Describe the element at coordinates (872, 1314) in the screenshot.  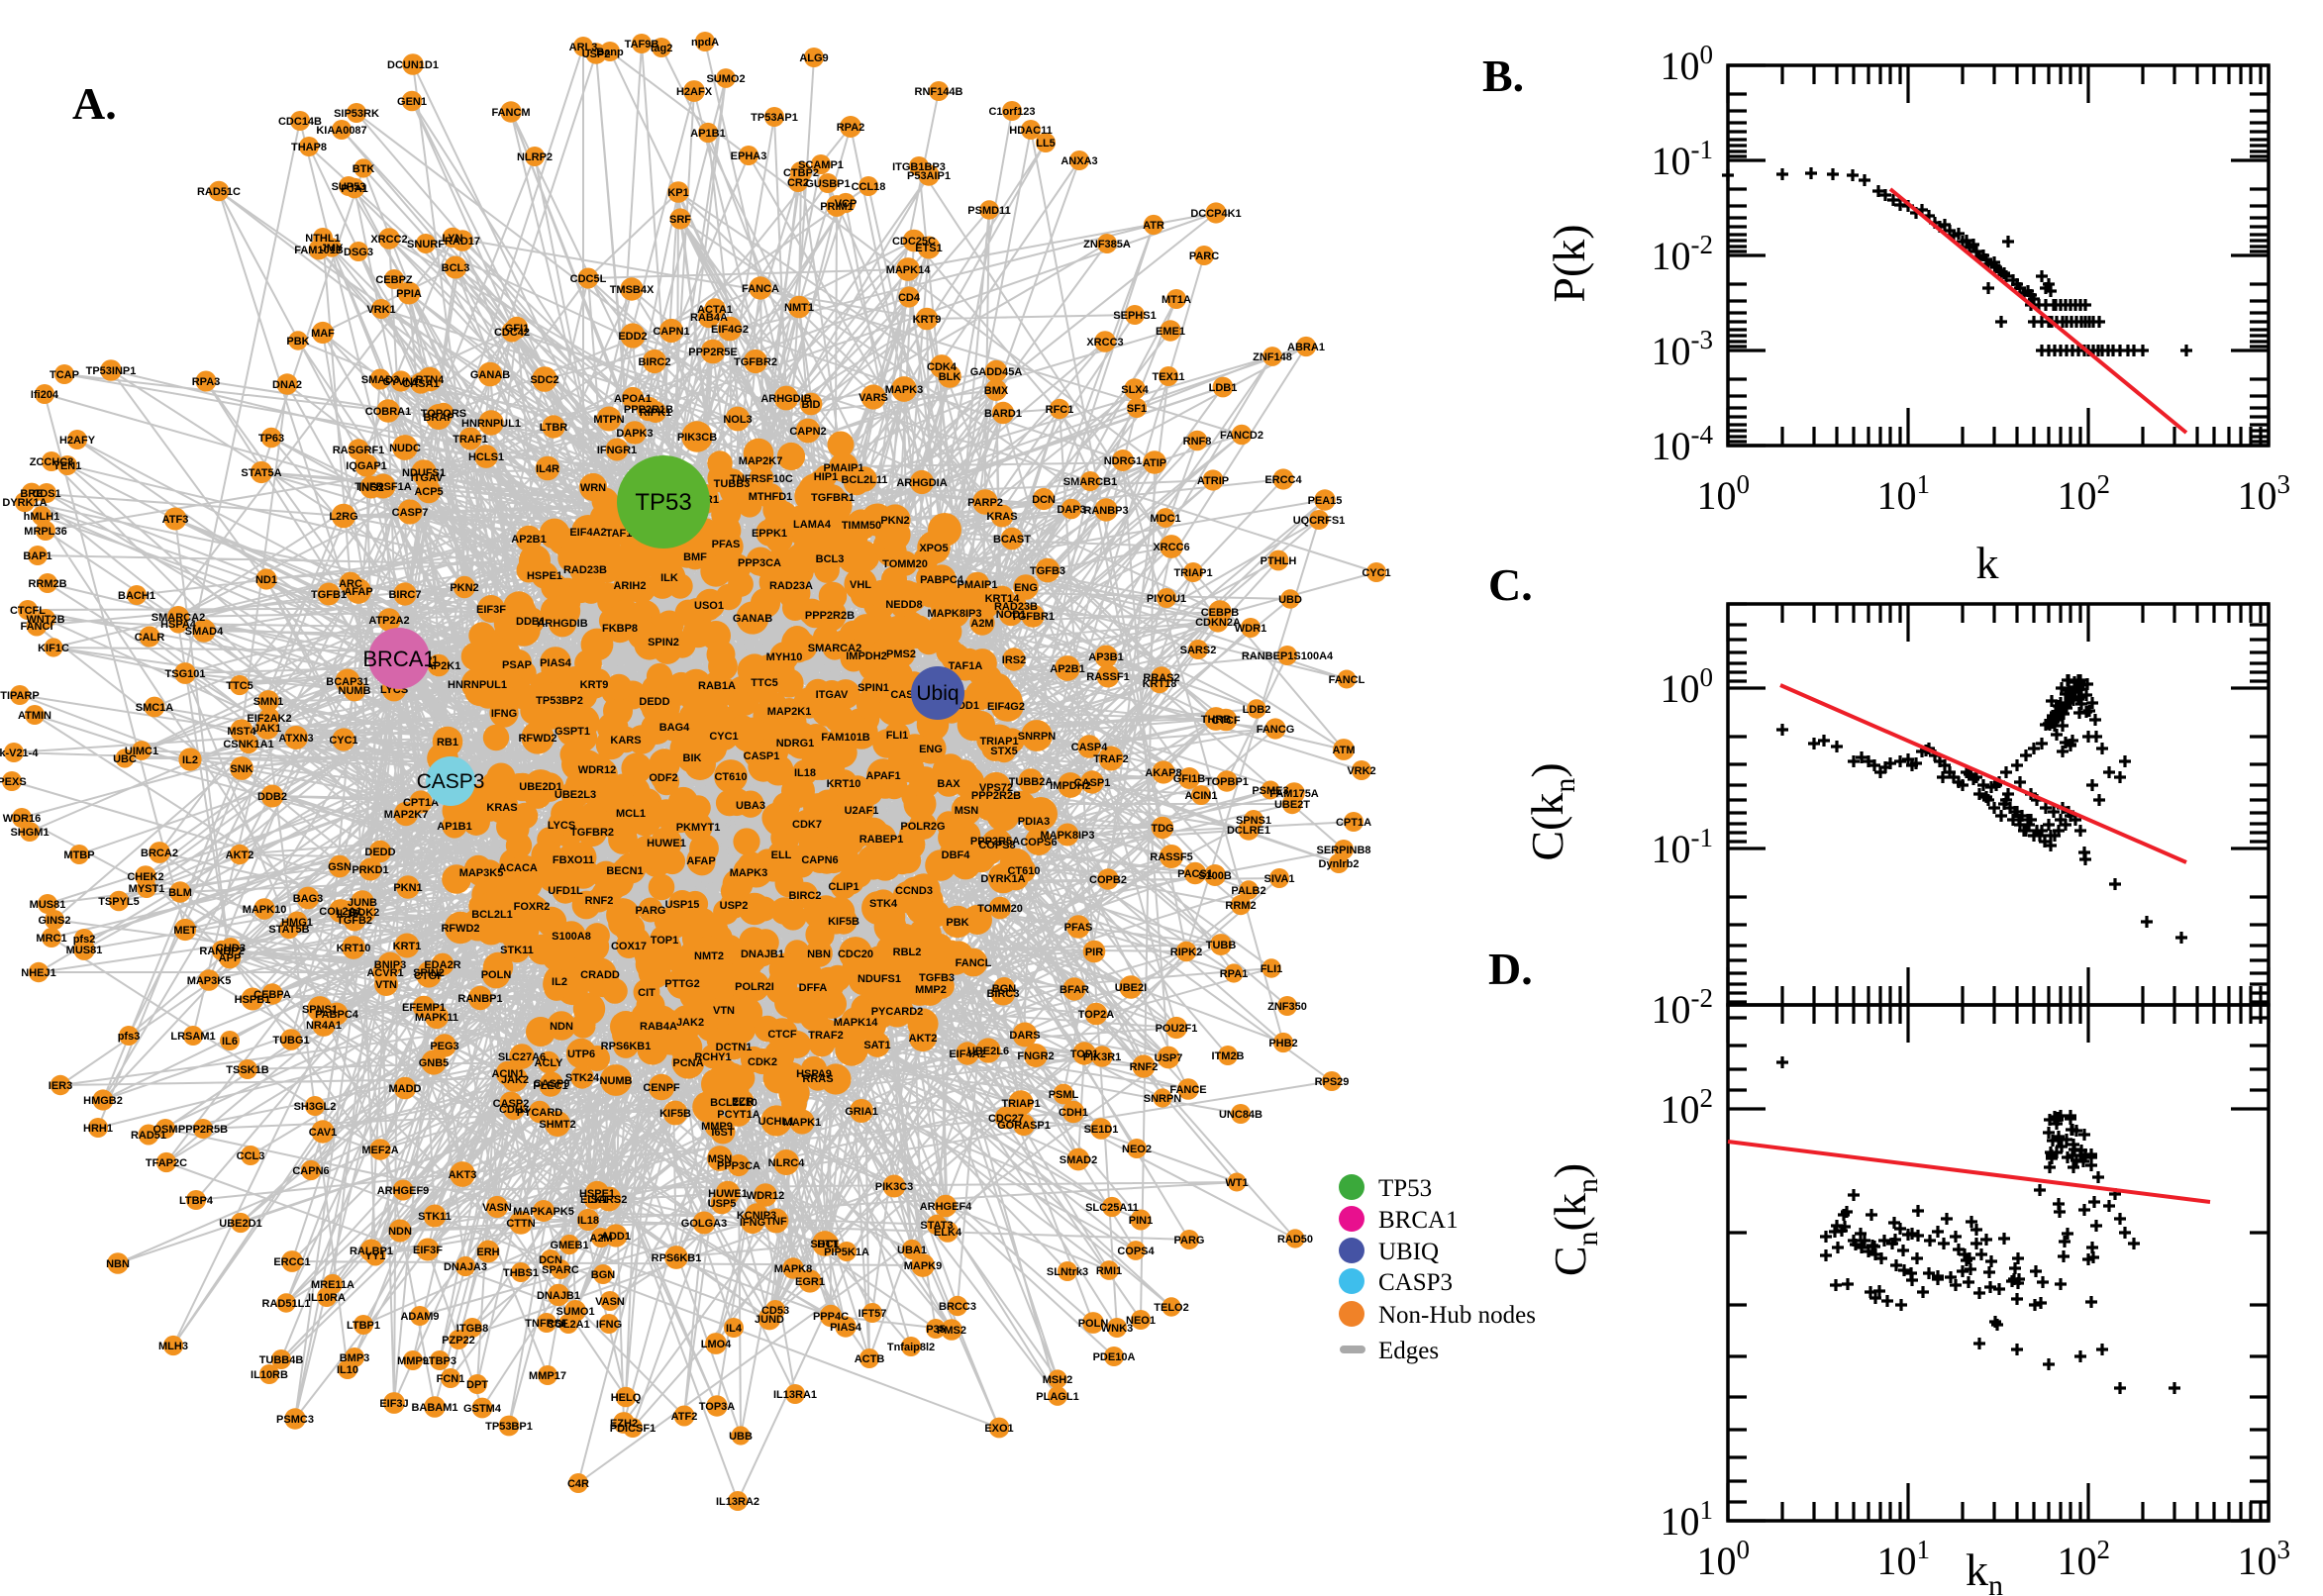
I see `svg-text: IFT57` at that location.